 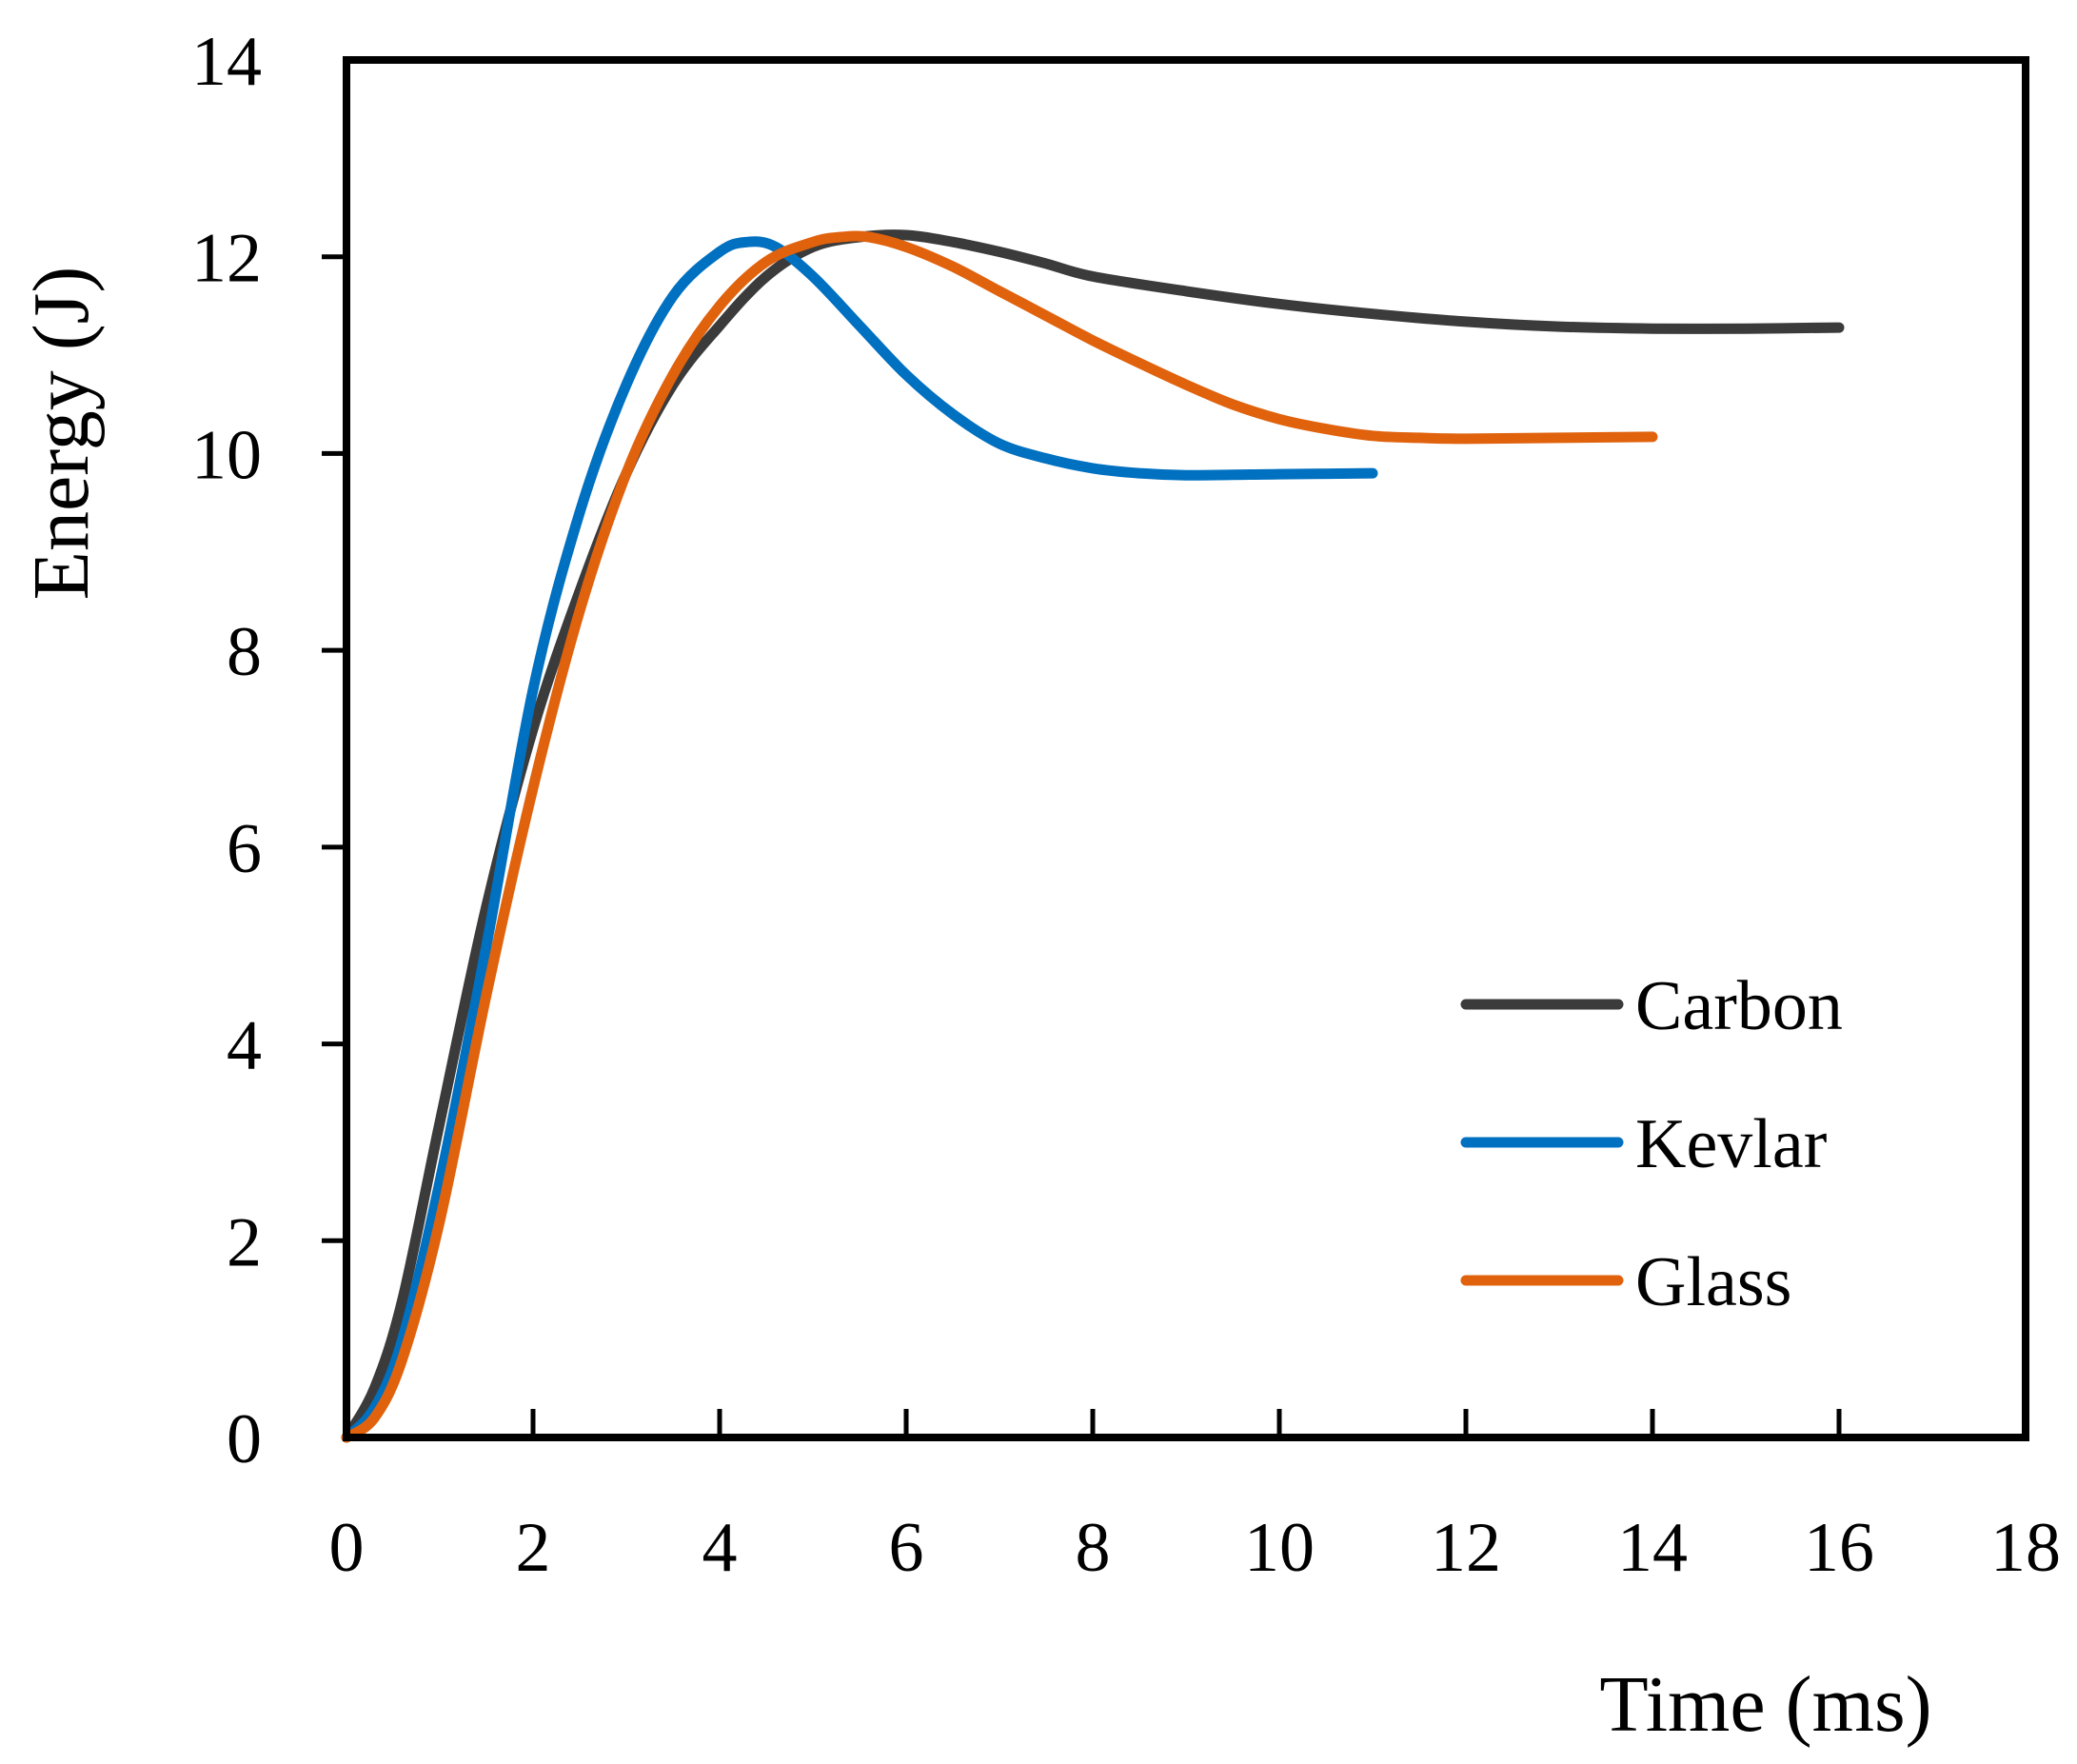 What do you see at coordinates (244, 1439) in the screenshot?
I see `y-tick-label-0: 0` at bounding box center [244, 1439].